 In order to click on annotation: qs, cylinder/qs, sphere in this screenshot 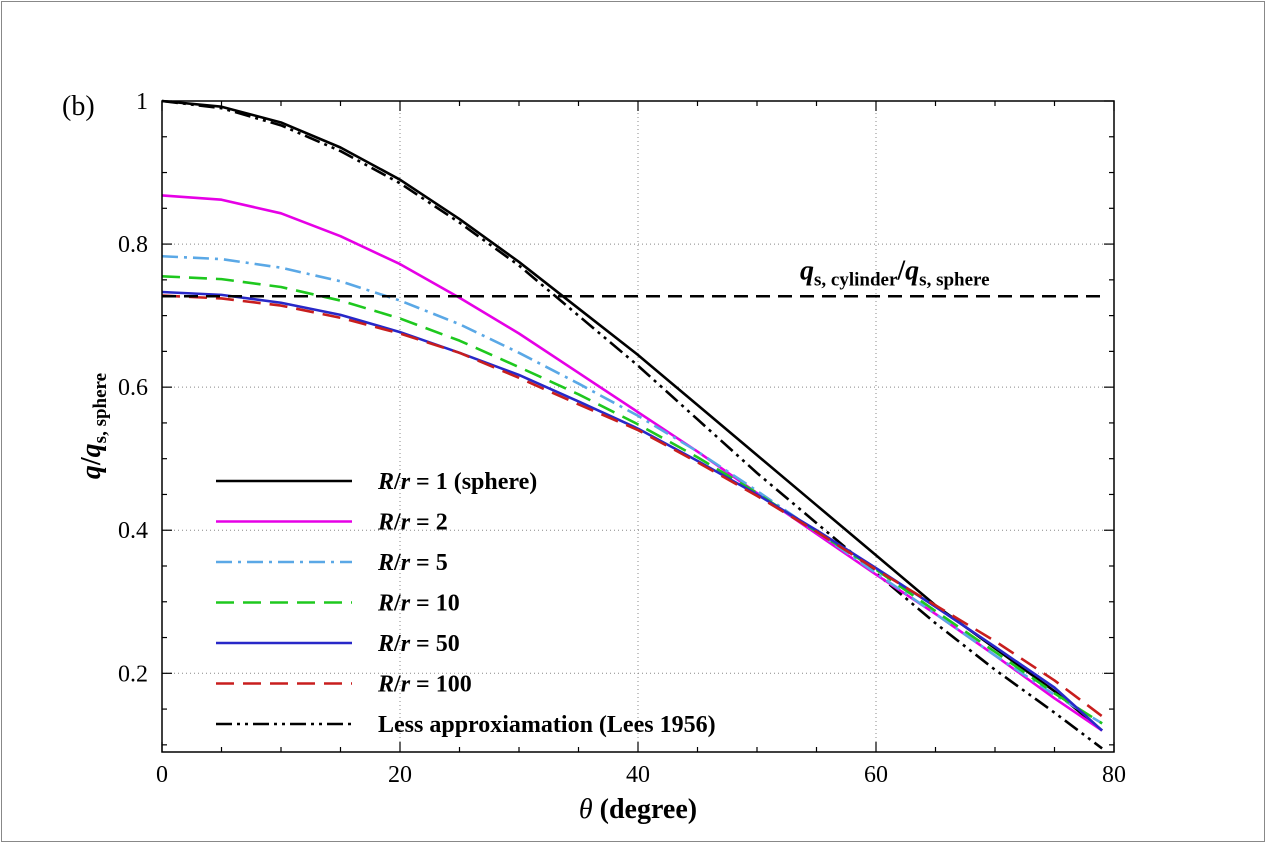, I will do `click(895, 272)`.